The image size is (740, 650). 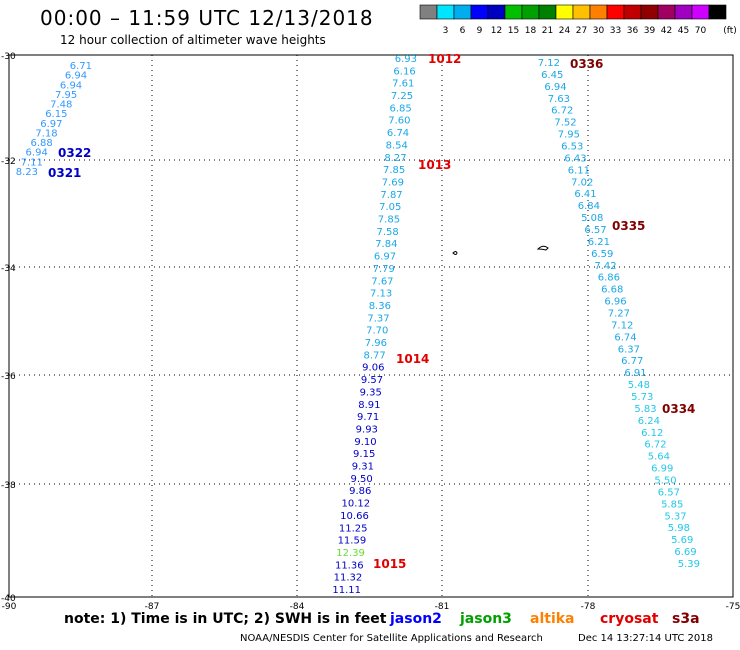 I want to click on wave-height-value: 7.79, so click(x=384, y=269).